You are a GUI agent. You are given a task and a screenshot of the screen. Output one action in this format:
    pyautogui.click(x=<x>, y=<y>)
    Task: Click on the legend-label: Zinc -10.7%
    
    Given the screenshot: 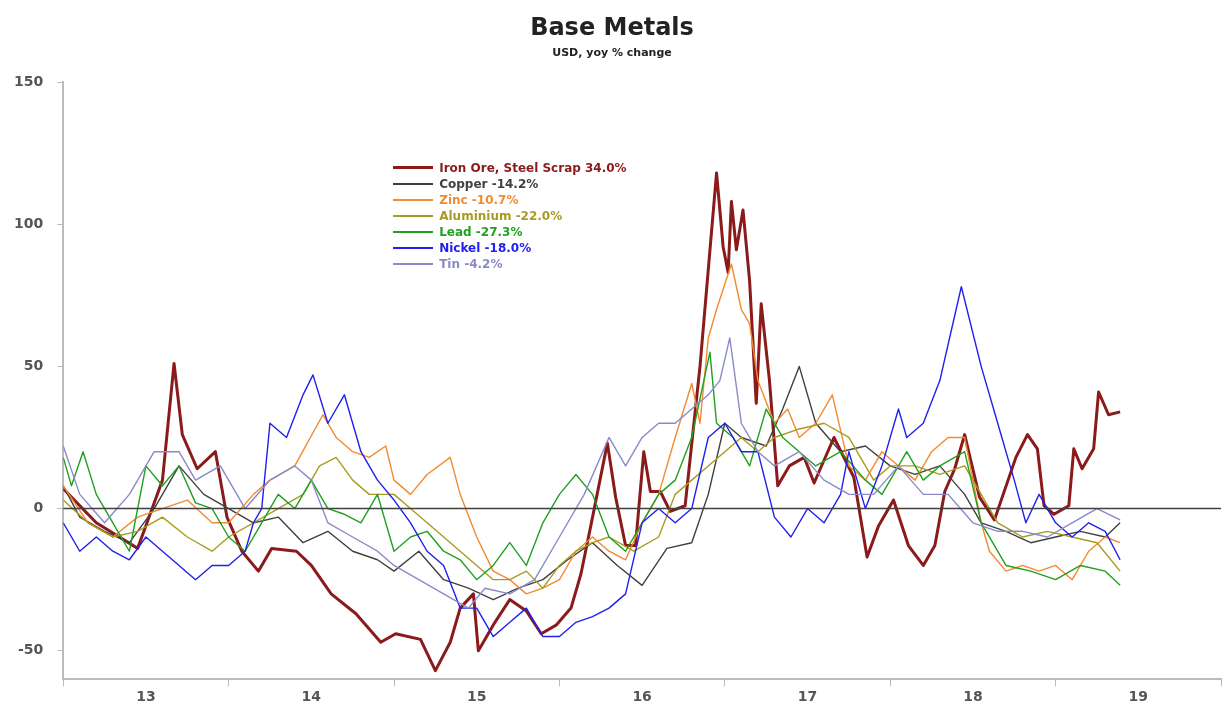 What is the action you would take?
    pyautogui.click(x=479, y=199)
    